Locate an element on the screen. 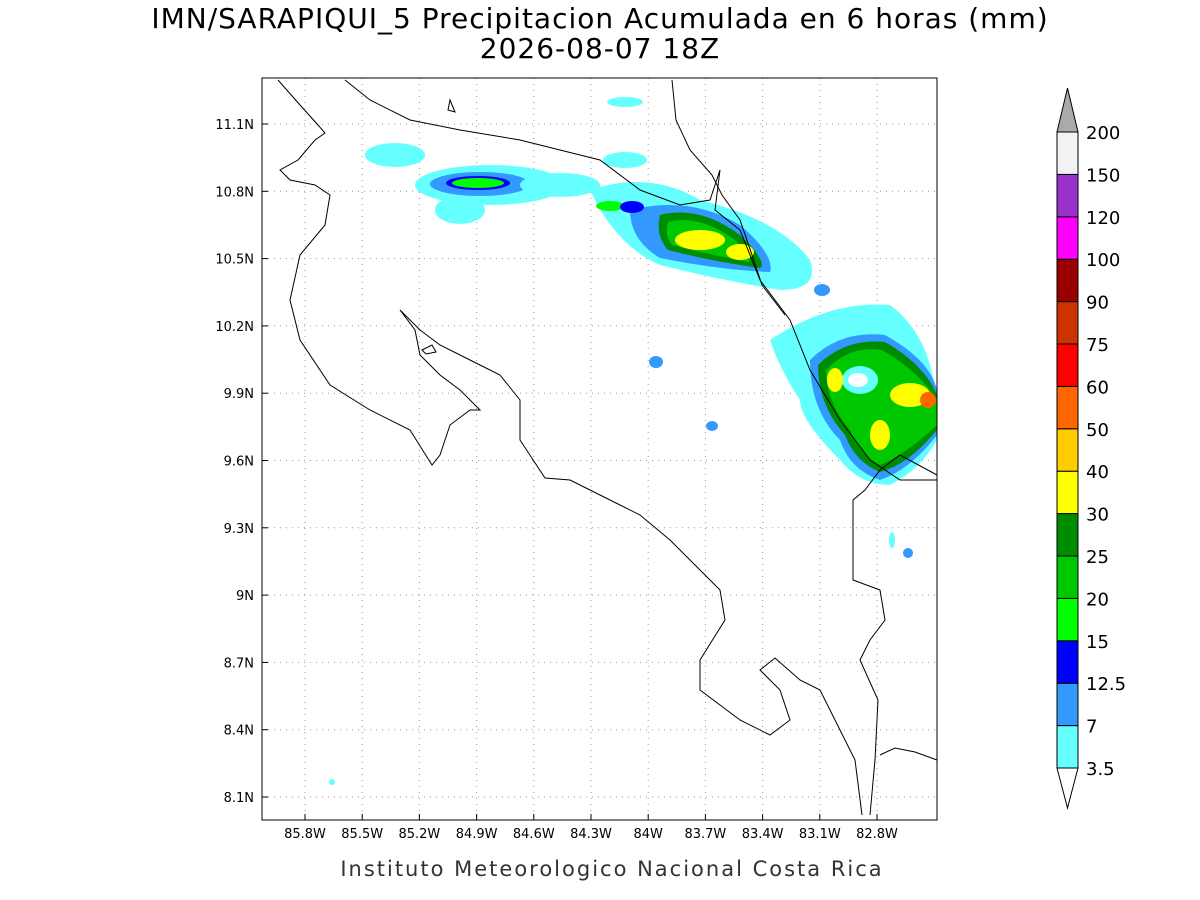  lat-label: 9.3N is located at coordinates (239, 529).